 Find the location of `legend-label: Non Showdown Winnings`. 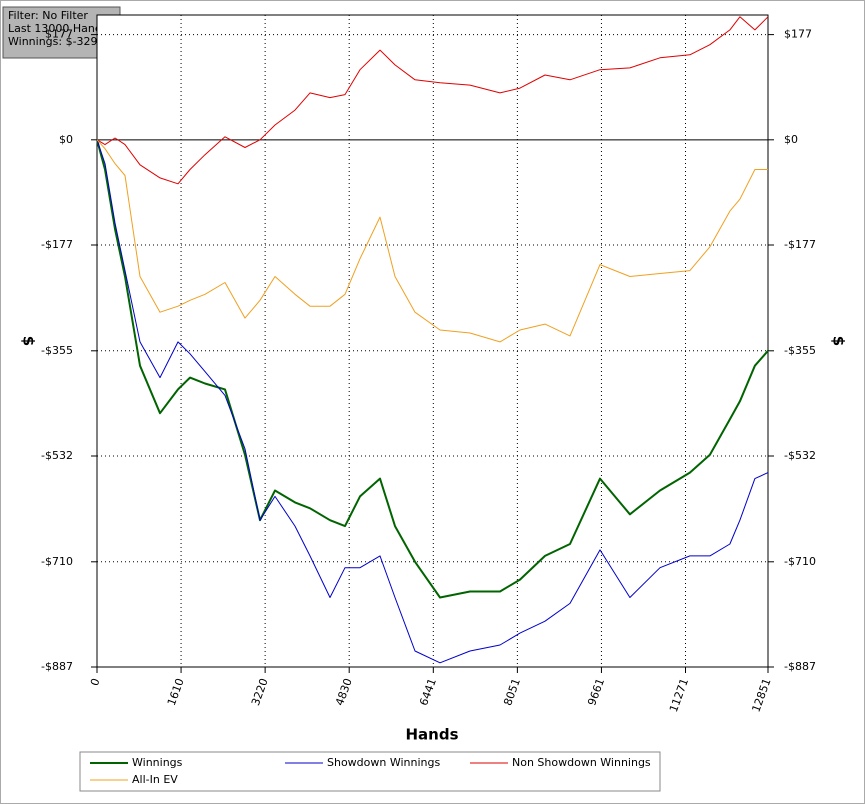

legend-label: Non Showdown Winnings is located at coordinates (581, 762).